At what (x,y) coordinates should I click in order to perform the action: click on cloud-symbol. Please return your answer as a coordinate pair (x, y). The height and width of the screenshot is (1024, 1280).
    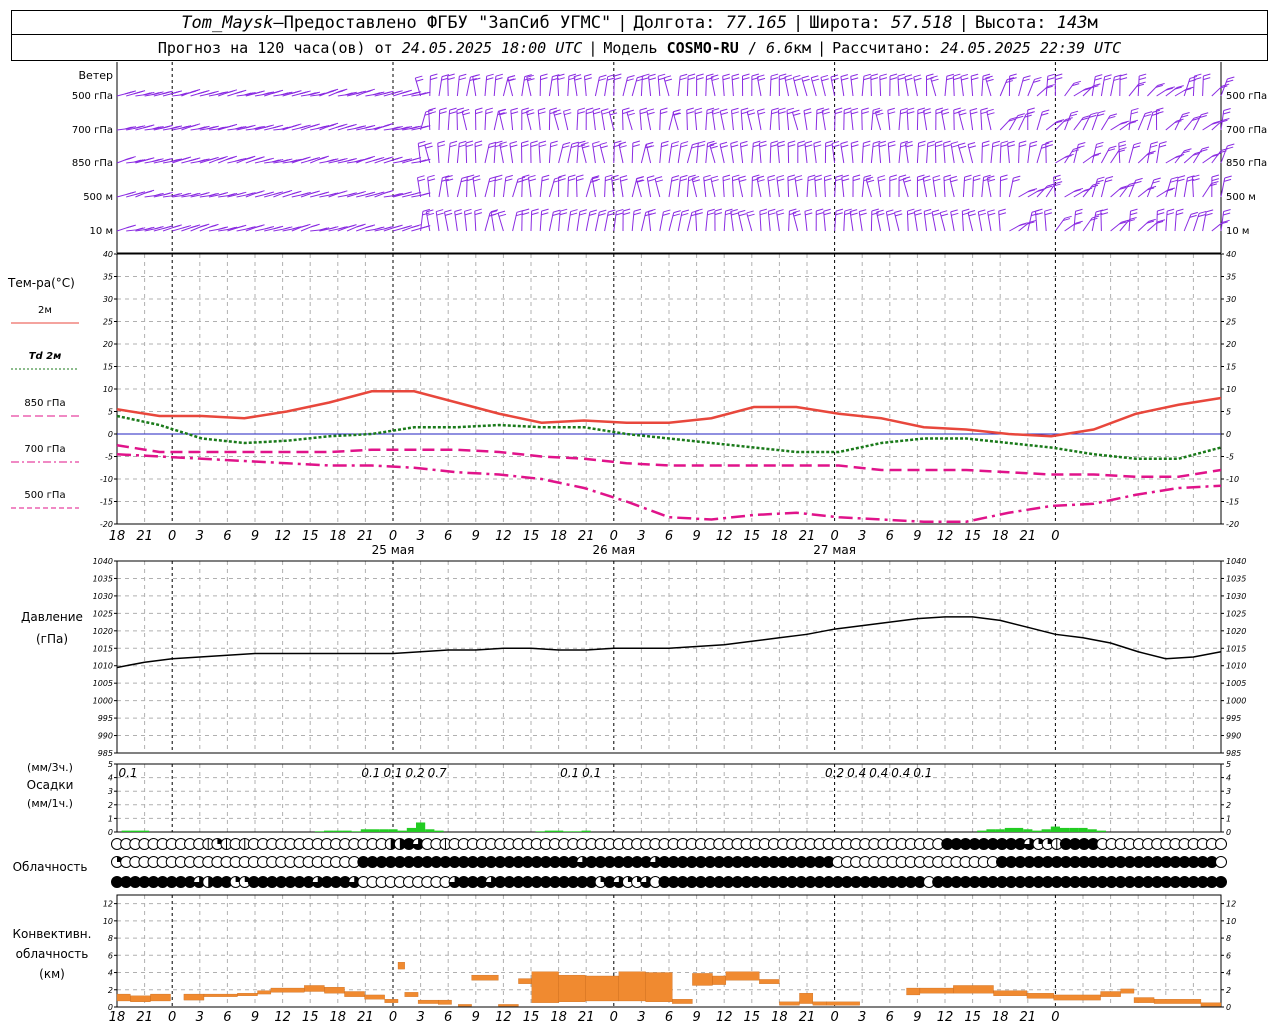
    Looking at the image, I should click on (600, 882).